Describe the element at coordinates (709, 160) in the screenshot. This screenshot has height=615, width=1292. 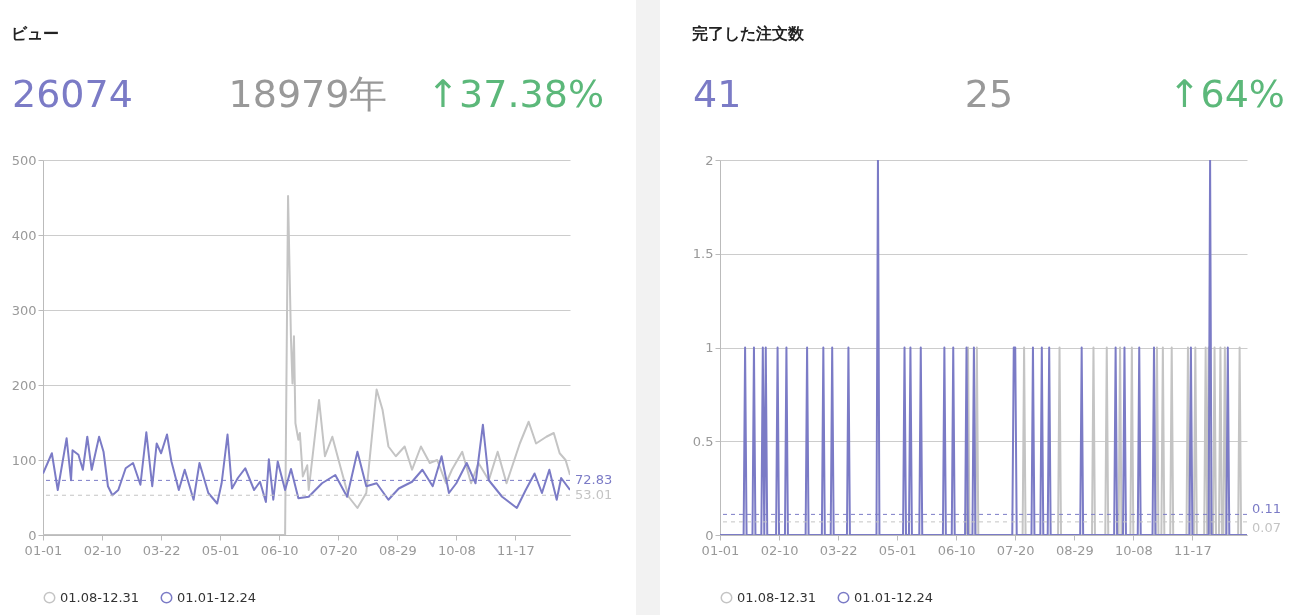
I see `y-tick-label: 2` at that location.